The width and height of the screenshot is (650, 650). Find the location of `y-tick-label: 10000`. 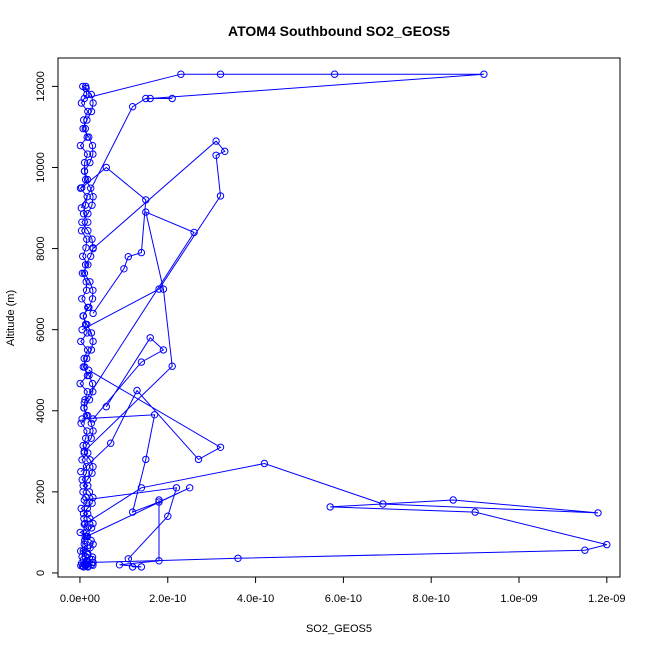

y-tick-label: 10000 is located at coordinates (41, 167).